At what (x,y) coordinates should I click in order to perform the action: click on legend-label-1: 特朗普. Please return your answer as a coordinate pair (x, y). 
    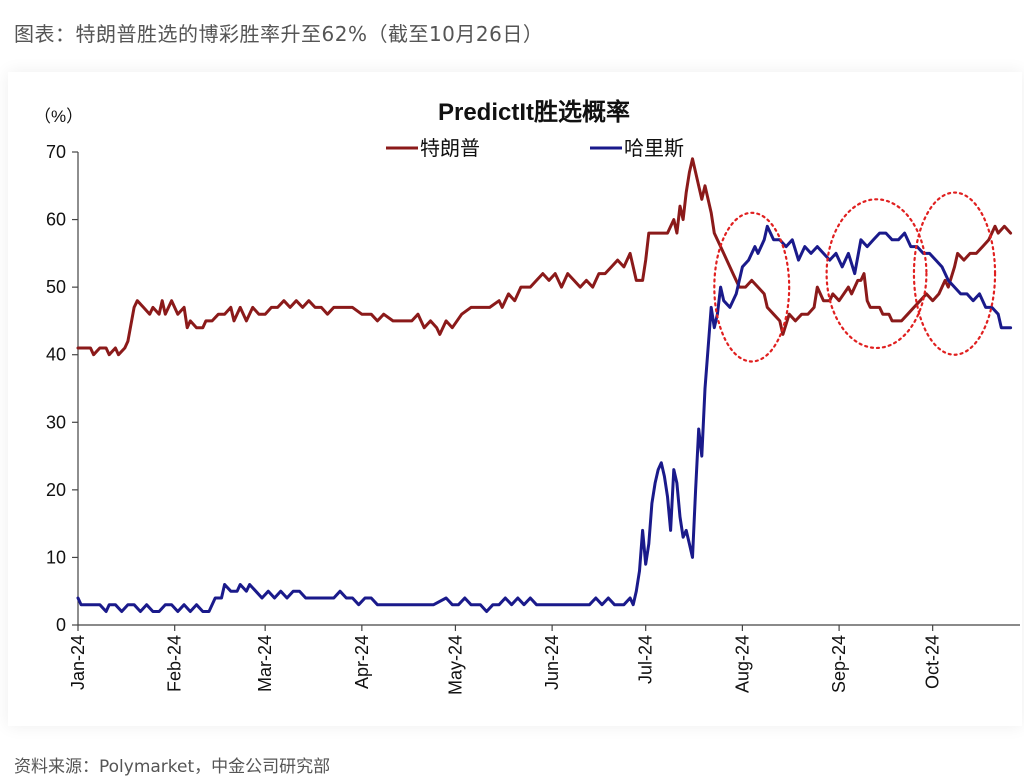
    Looking at the image, I should click on (450, 148).